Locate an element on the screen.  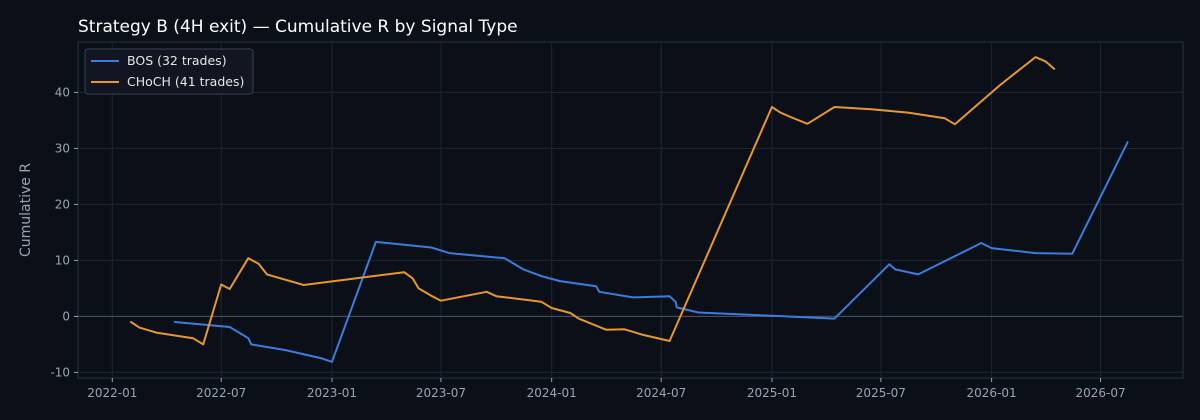
y-tick-label: 20 is located at coordinates (62, 204).